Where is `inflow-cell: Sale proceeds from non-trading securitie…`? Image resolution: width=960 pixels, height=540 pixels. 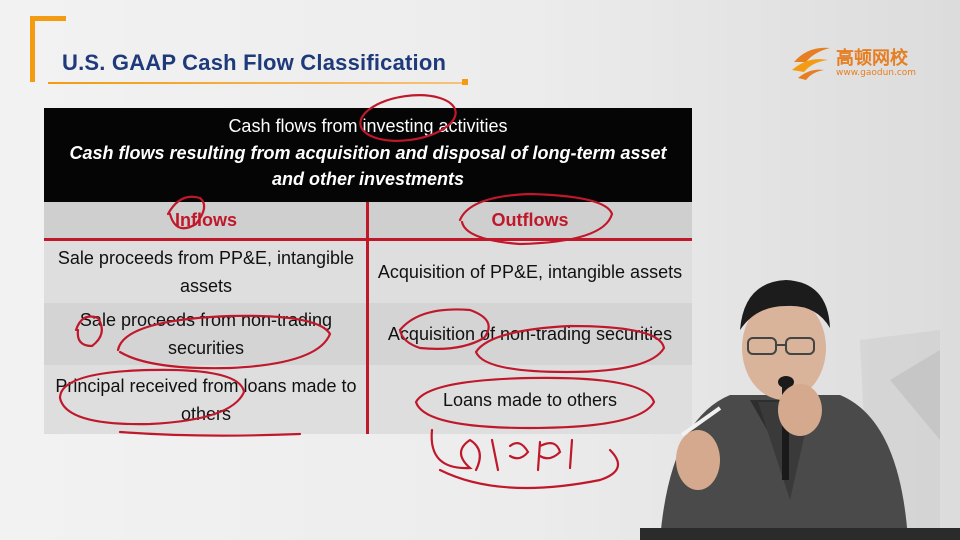 inflow-cell: Sale proceeds from non-trading securitie… is located at coordinates (206, 334).